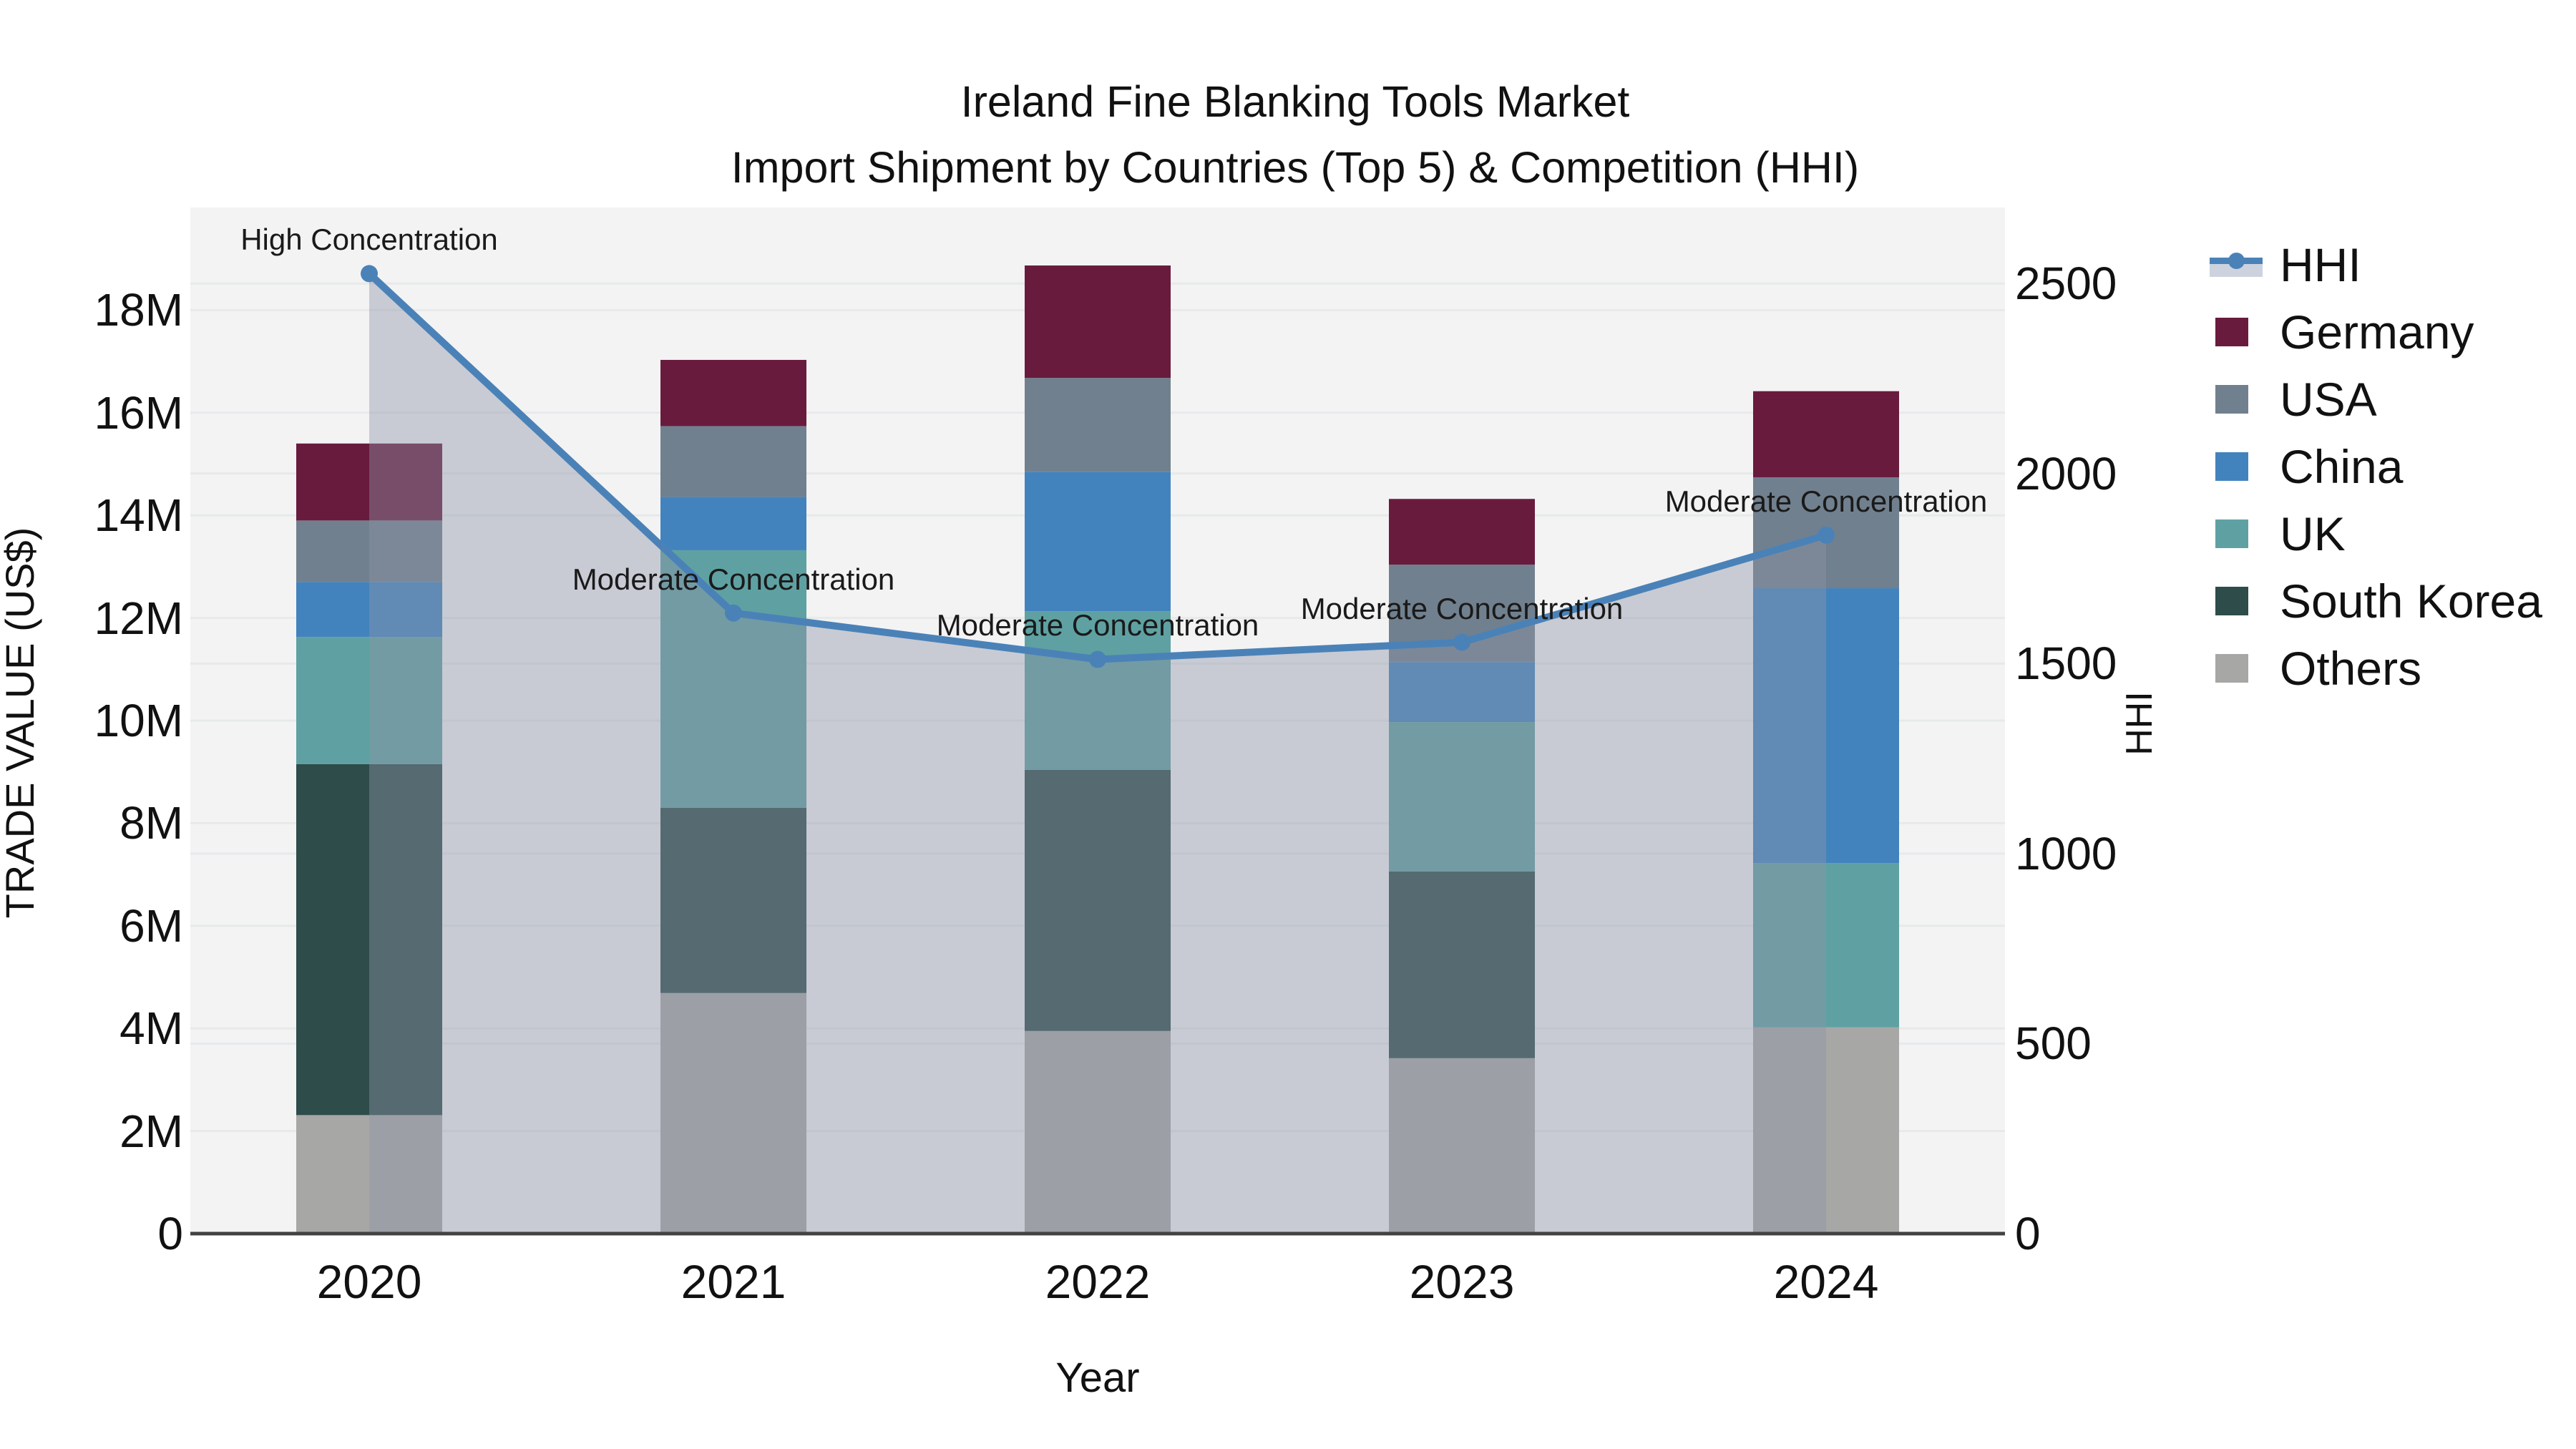 The width and height of the screenshot is (2576, 1449). I want to click on annotation-2022: Moderate Concentration, so click(1097, 625).